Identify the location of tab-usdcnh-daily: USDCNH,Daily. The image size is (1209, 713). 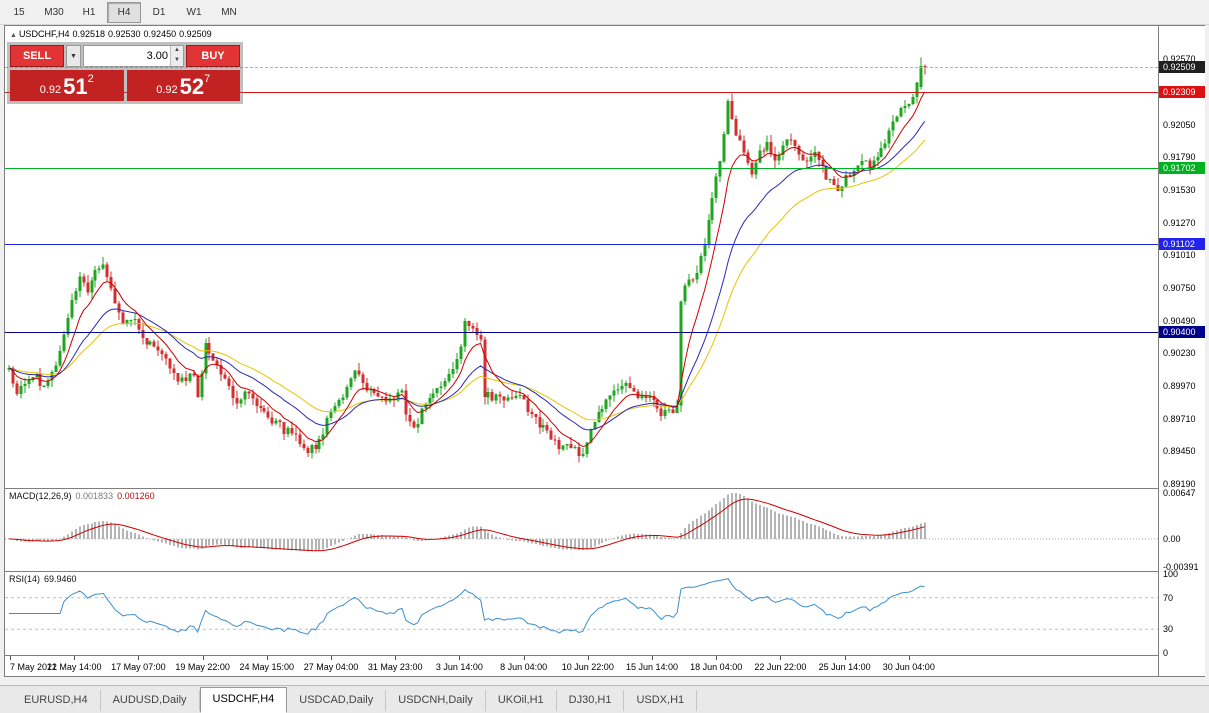
(436, 700).